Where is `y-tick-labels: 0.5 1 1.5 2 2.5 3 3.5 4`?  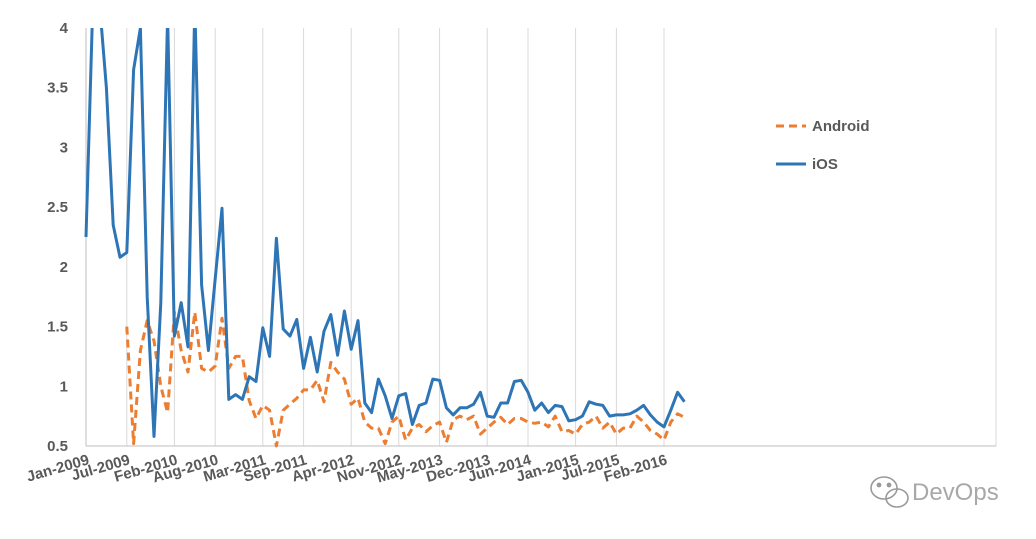
y-tick-labels: 0.5 1 1.5 2 2.5 3 3.5 4 is located at coordinates (58, 237).